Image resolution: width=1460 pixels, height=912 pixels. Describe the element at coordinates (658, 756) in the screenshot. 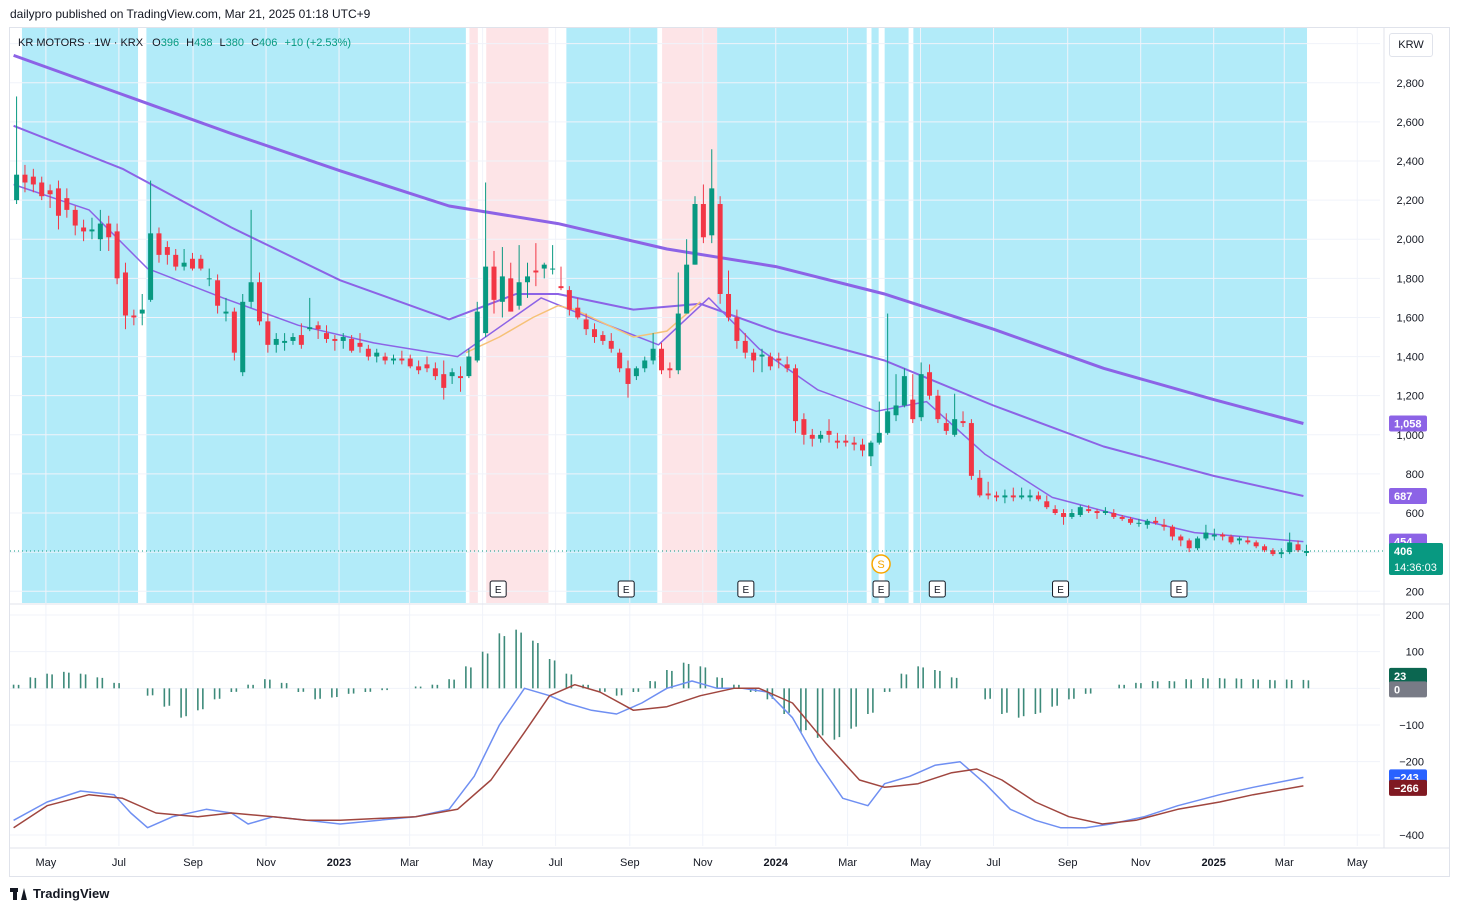

I see `macd-series-line` at that location.